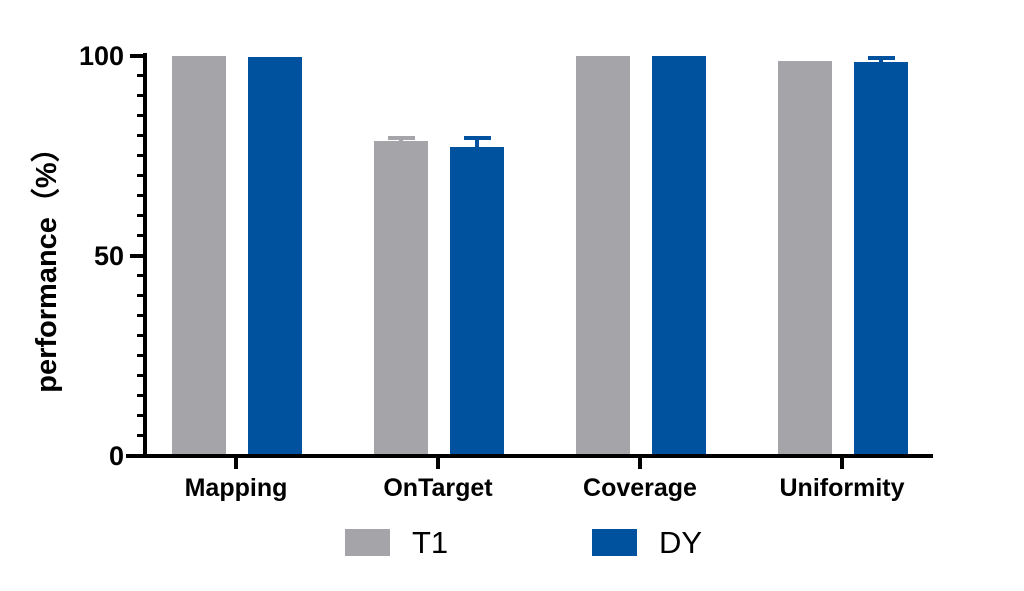  I want to click on bar-t1-coverage, so click(603, 257).